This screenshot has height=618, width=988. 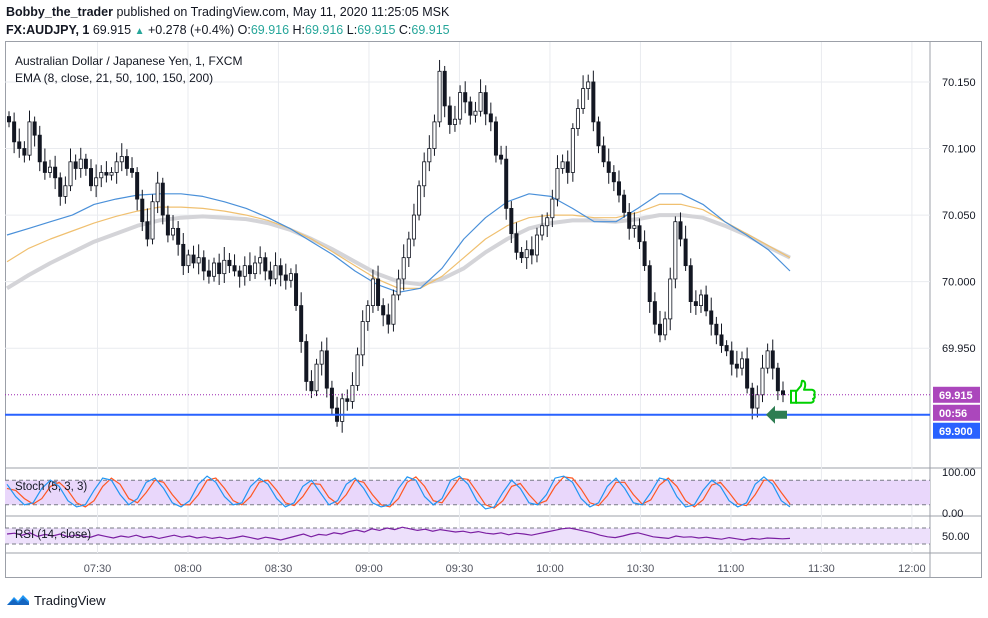 I want to click on stoch-k-line, so click(x=398, y=492).